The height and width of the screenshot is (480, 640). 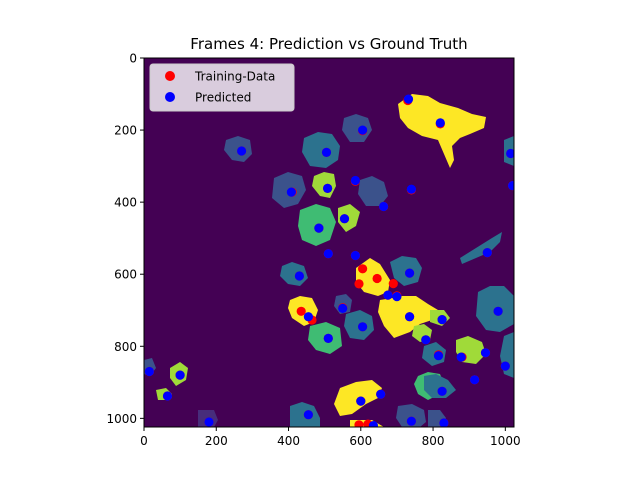 I want to click on x-tick-label: 800, so click(x=433, y=441).